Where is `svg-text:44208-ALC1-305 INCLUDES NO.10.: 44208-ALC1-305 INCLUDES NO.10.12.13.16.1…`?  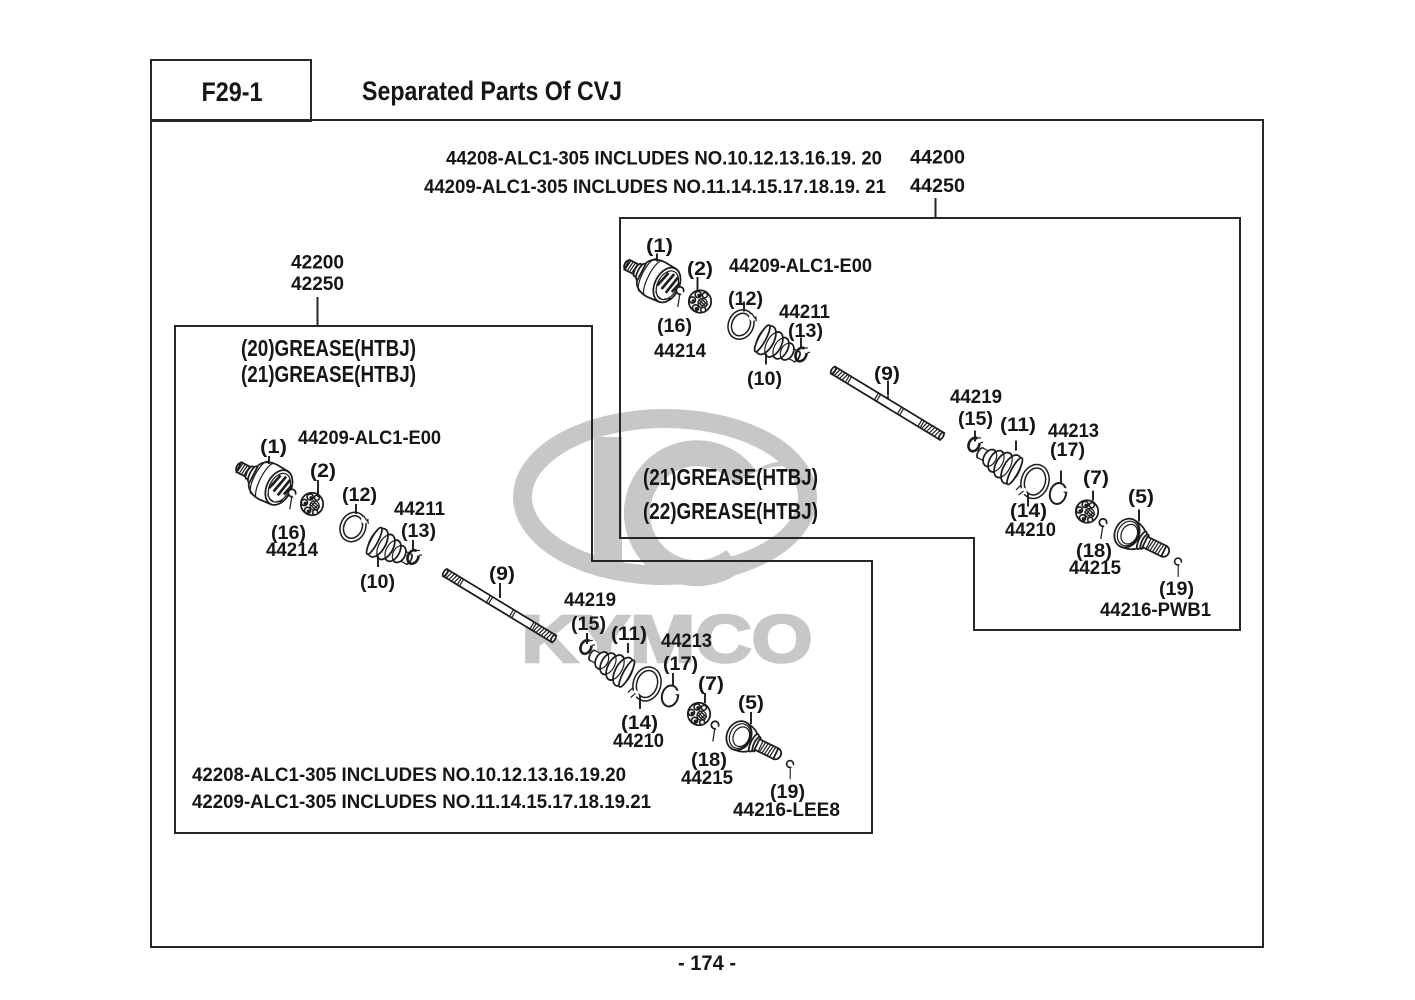 svg-text:44208-ALC1-305 INCLUDES NO.10.: 44208-ALC1-305 INCLUDES NO.10.12.13.16.1… is located at coordinates (664, 159).